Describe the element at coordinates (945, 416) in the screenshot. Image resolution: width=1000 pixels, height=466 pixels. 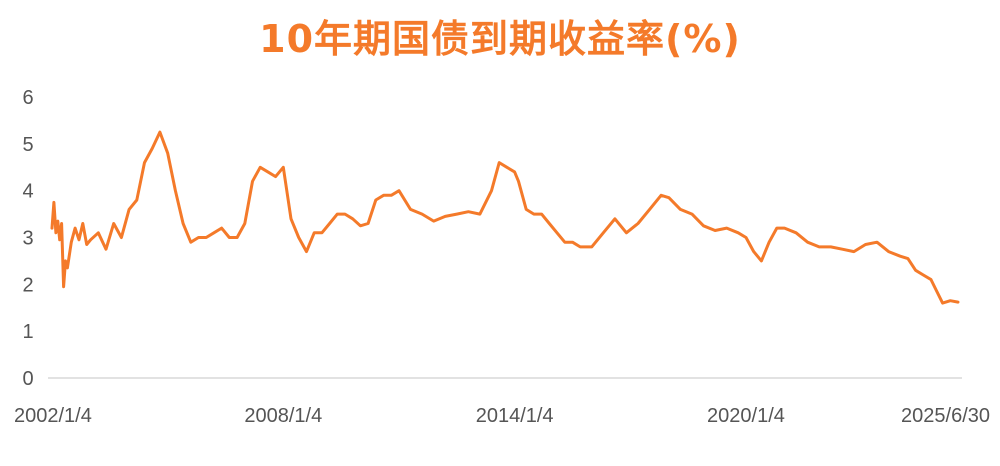
I see `x-tick-label: 2025/6/30` at that location.